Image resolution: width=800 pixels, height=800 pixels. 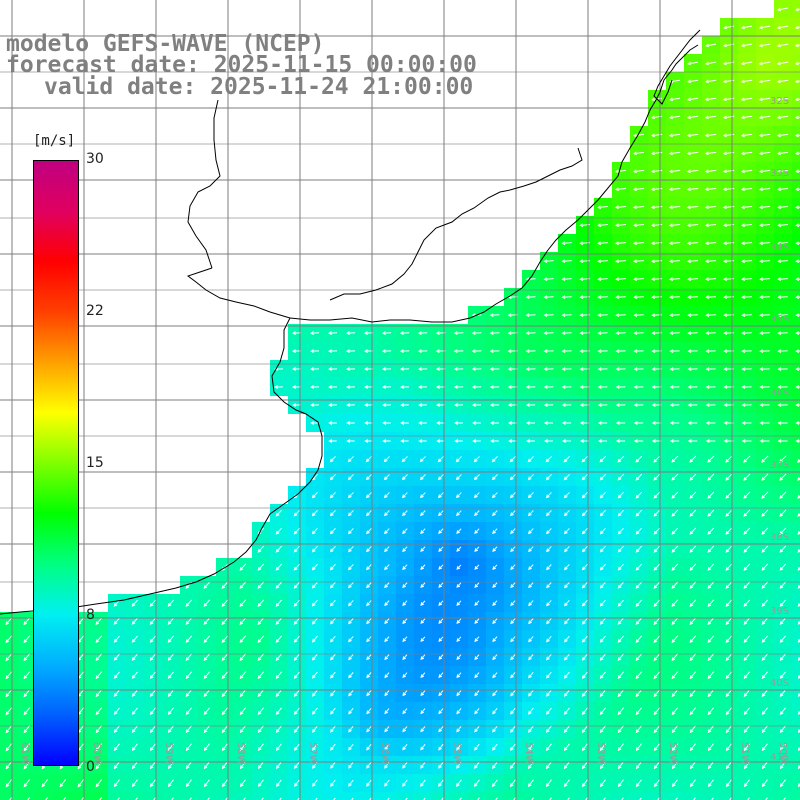 What do you see at coordinates (798, 753) in the screenshot?
I see `lon-label: 49W` at bounding box center [798, 753].